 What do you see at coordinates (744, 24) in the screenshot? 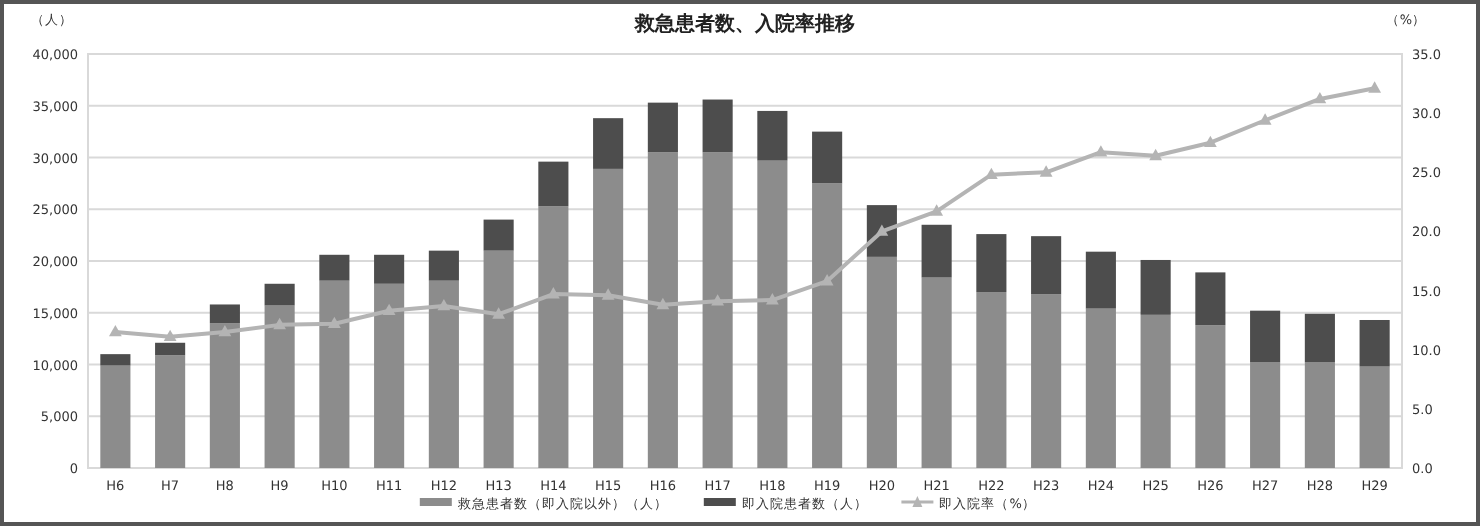
I see `chart-title: 救急患者数、入院率推移` at bounding box center [744, 24].